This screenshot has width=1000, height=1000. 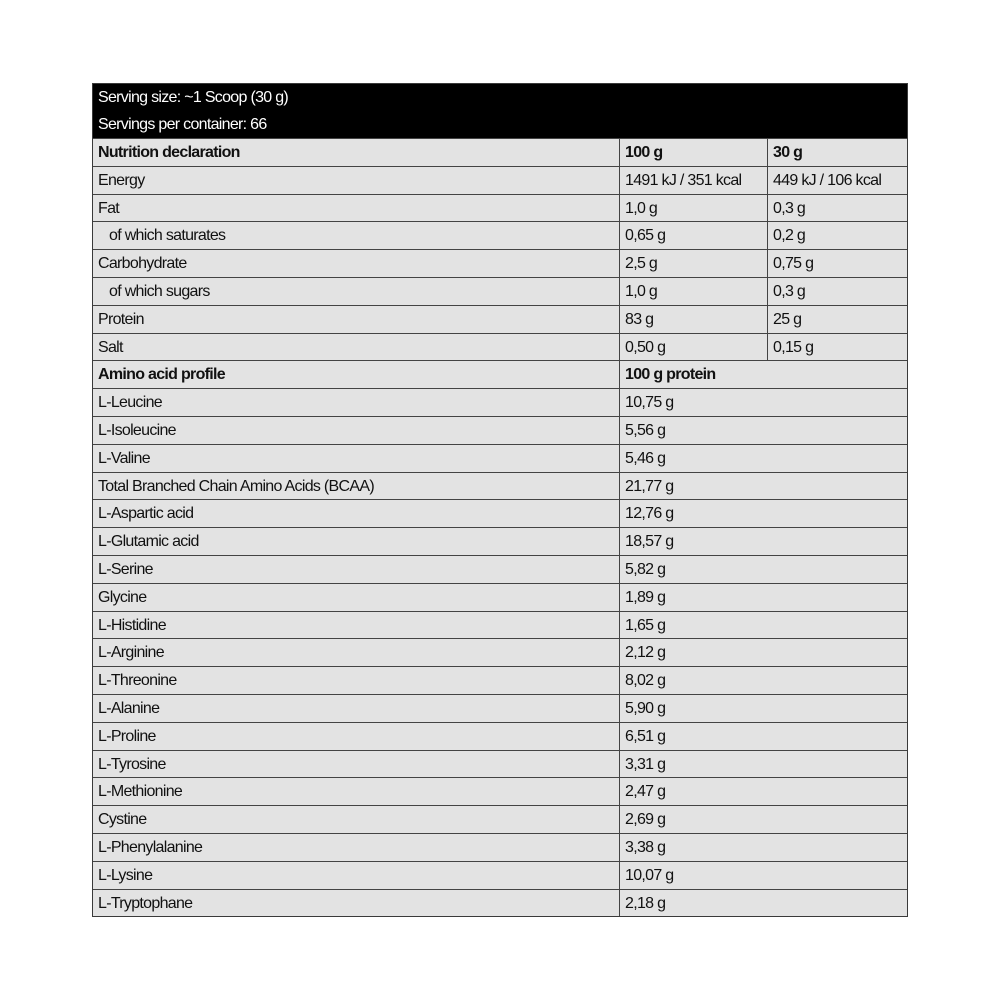 What do you see at coordinates (827, 180) in the screenshot?
I see `value-30g: 449 kJ / 106 kcal` at bounding box center [827, 180].